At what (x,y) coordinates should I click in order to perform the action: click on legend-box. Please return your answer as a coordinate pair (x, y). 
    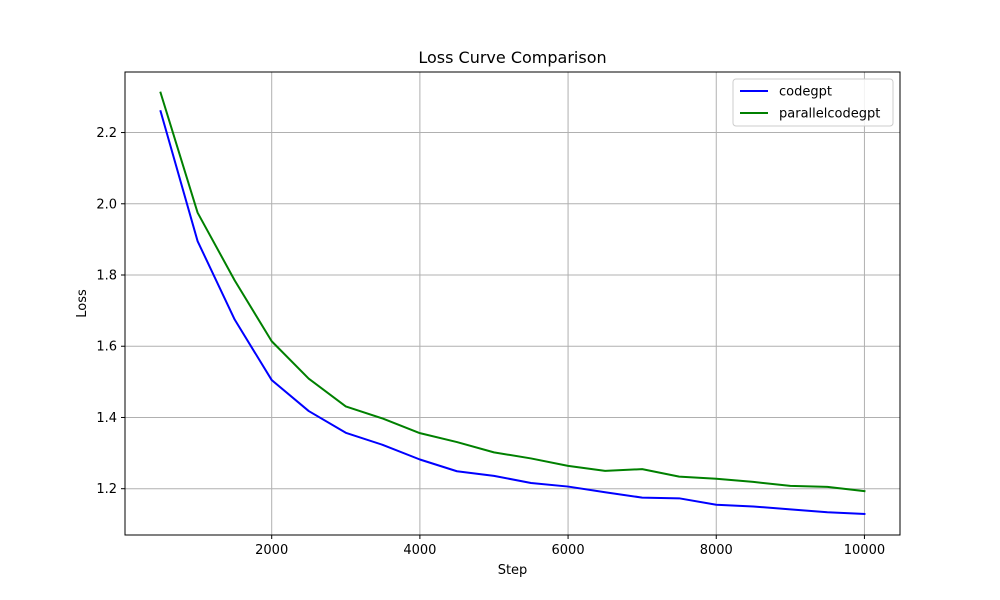
    Looking at the image, I should click on (813, 102).